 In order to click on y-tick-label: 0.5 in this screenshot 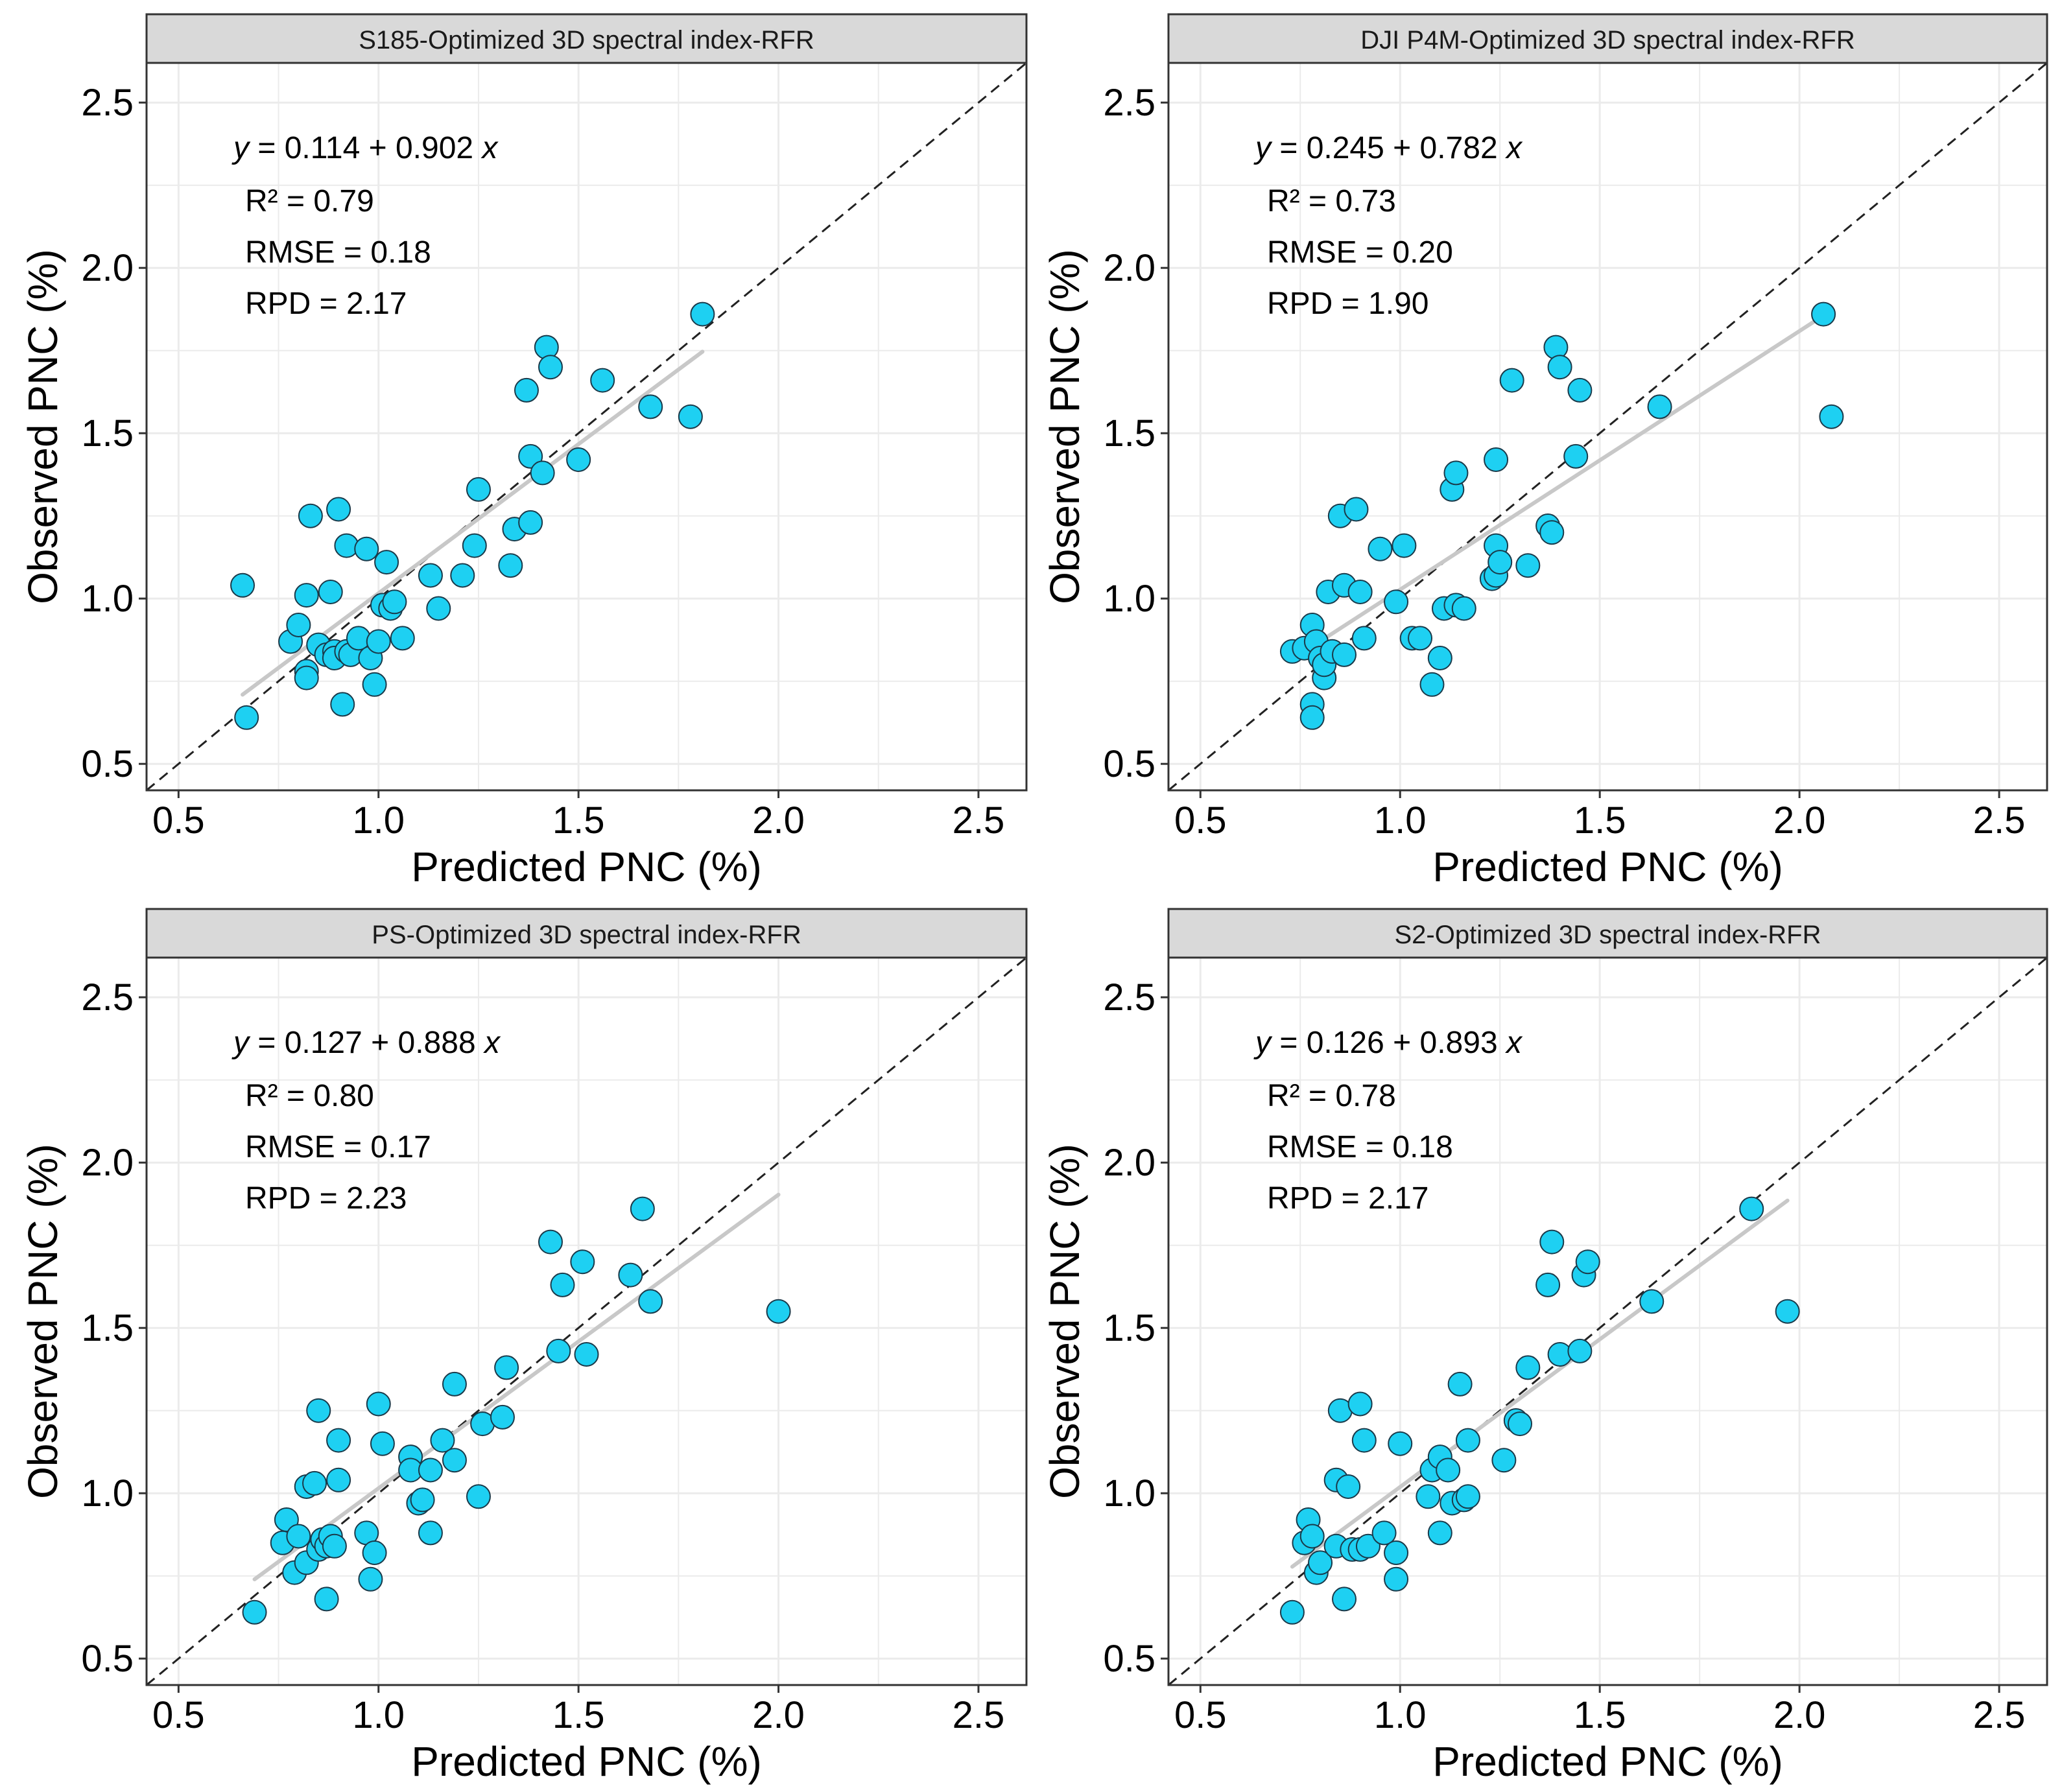, I will do `click(107, 764)`.